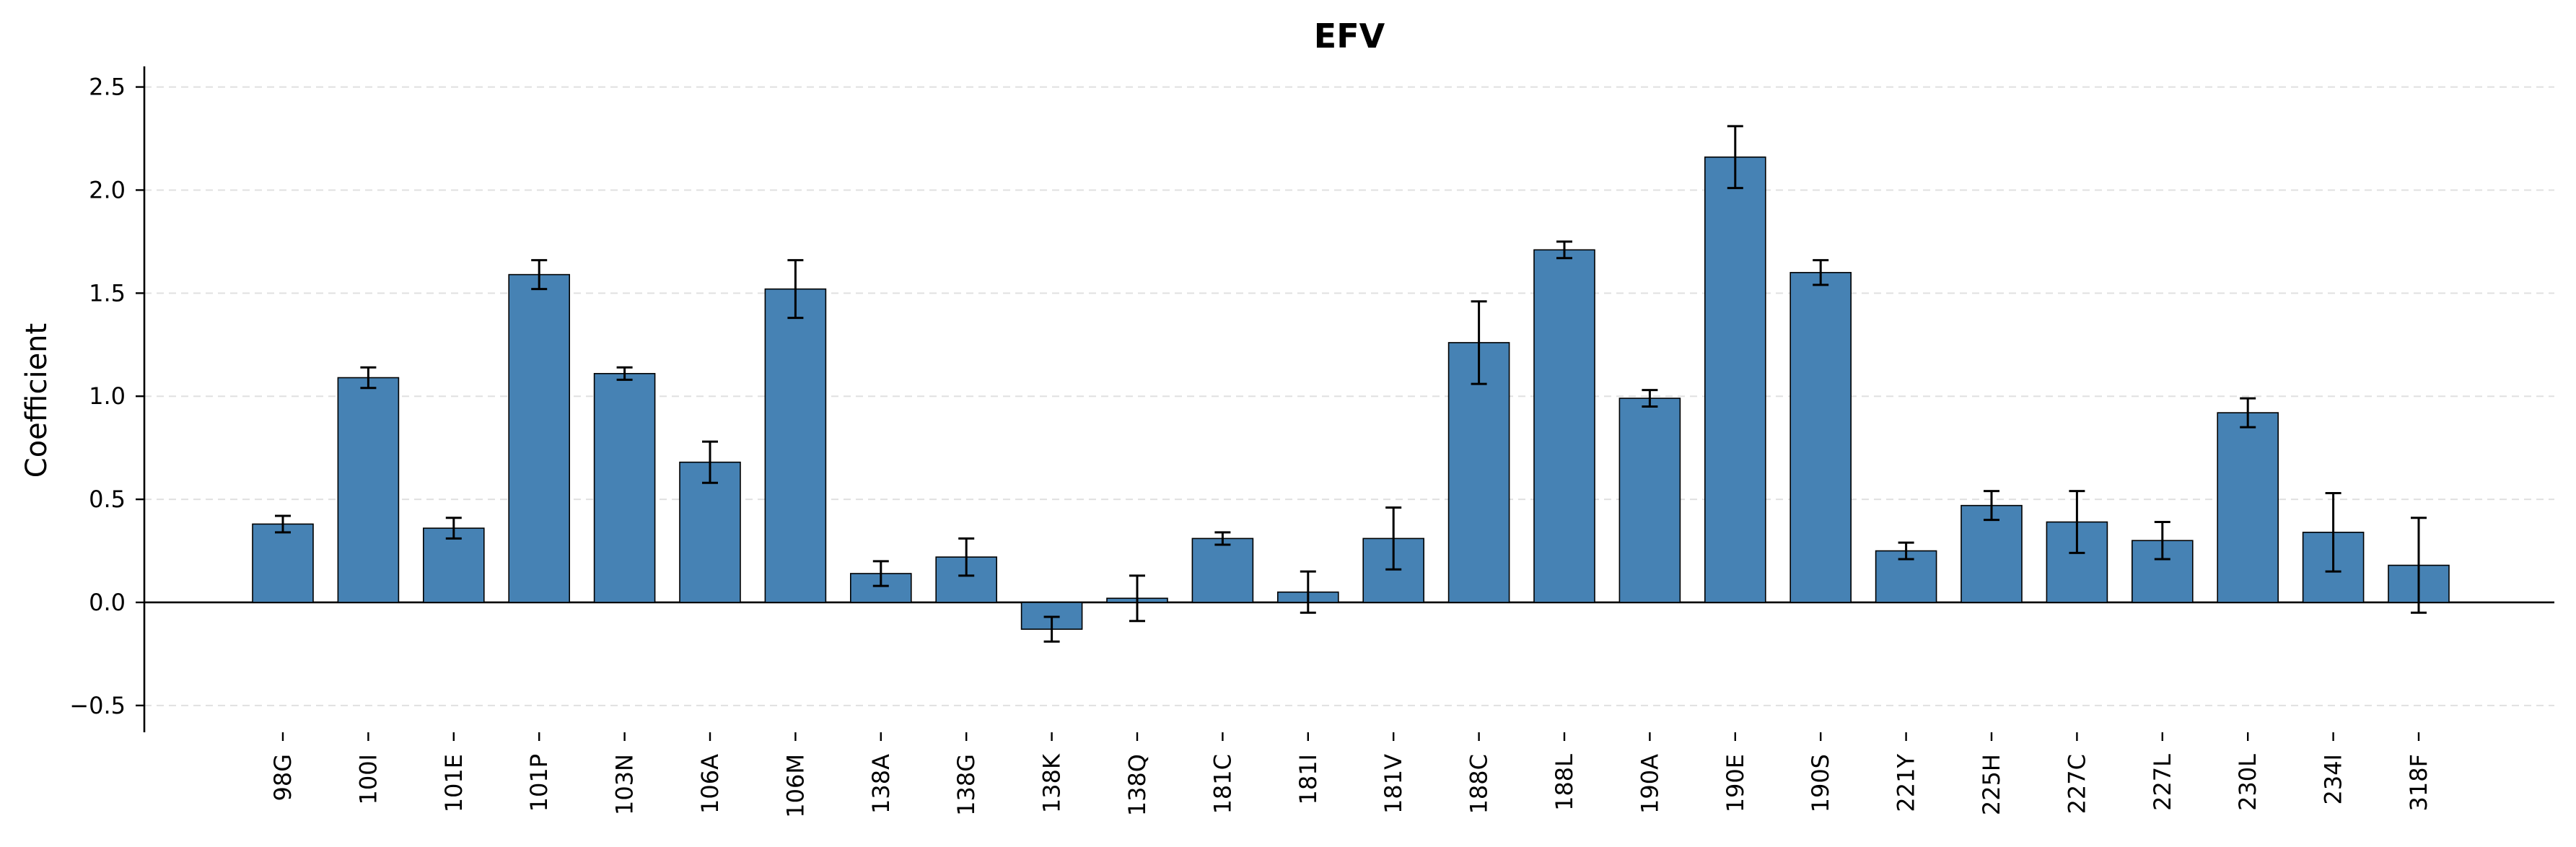  What do you see at coordinates (1906, 551) in the screenshot?
I see `error-bar-221Y` at bounding box center [1906, 551].